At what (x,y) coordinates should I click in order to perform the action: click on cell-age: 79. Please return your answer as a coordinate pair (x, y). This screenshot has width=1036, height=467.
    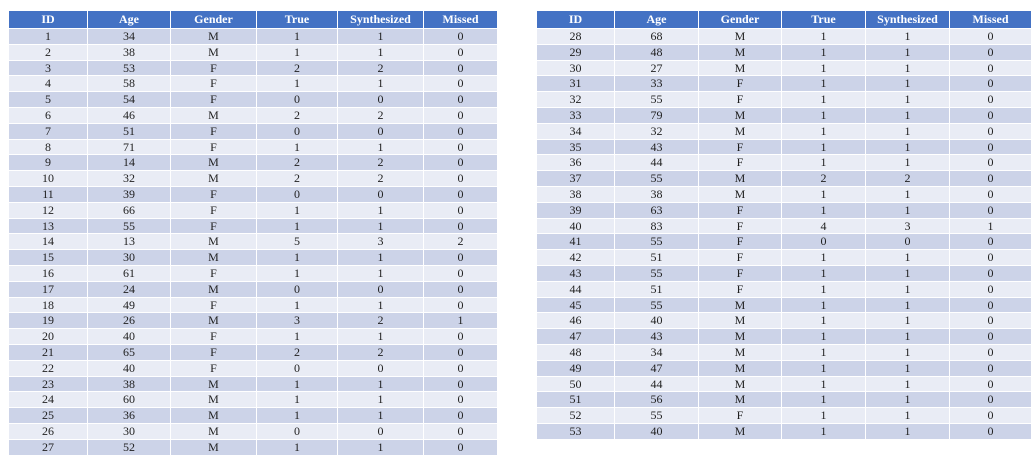
    Looking at the image, I should click on (656, 115).